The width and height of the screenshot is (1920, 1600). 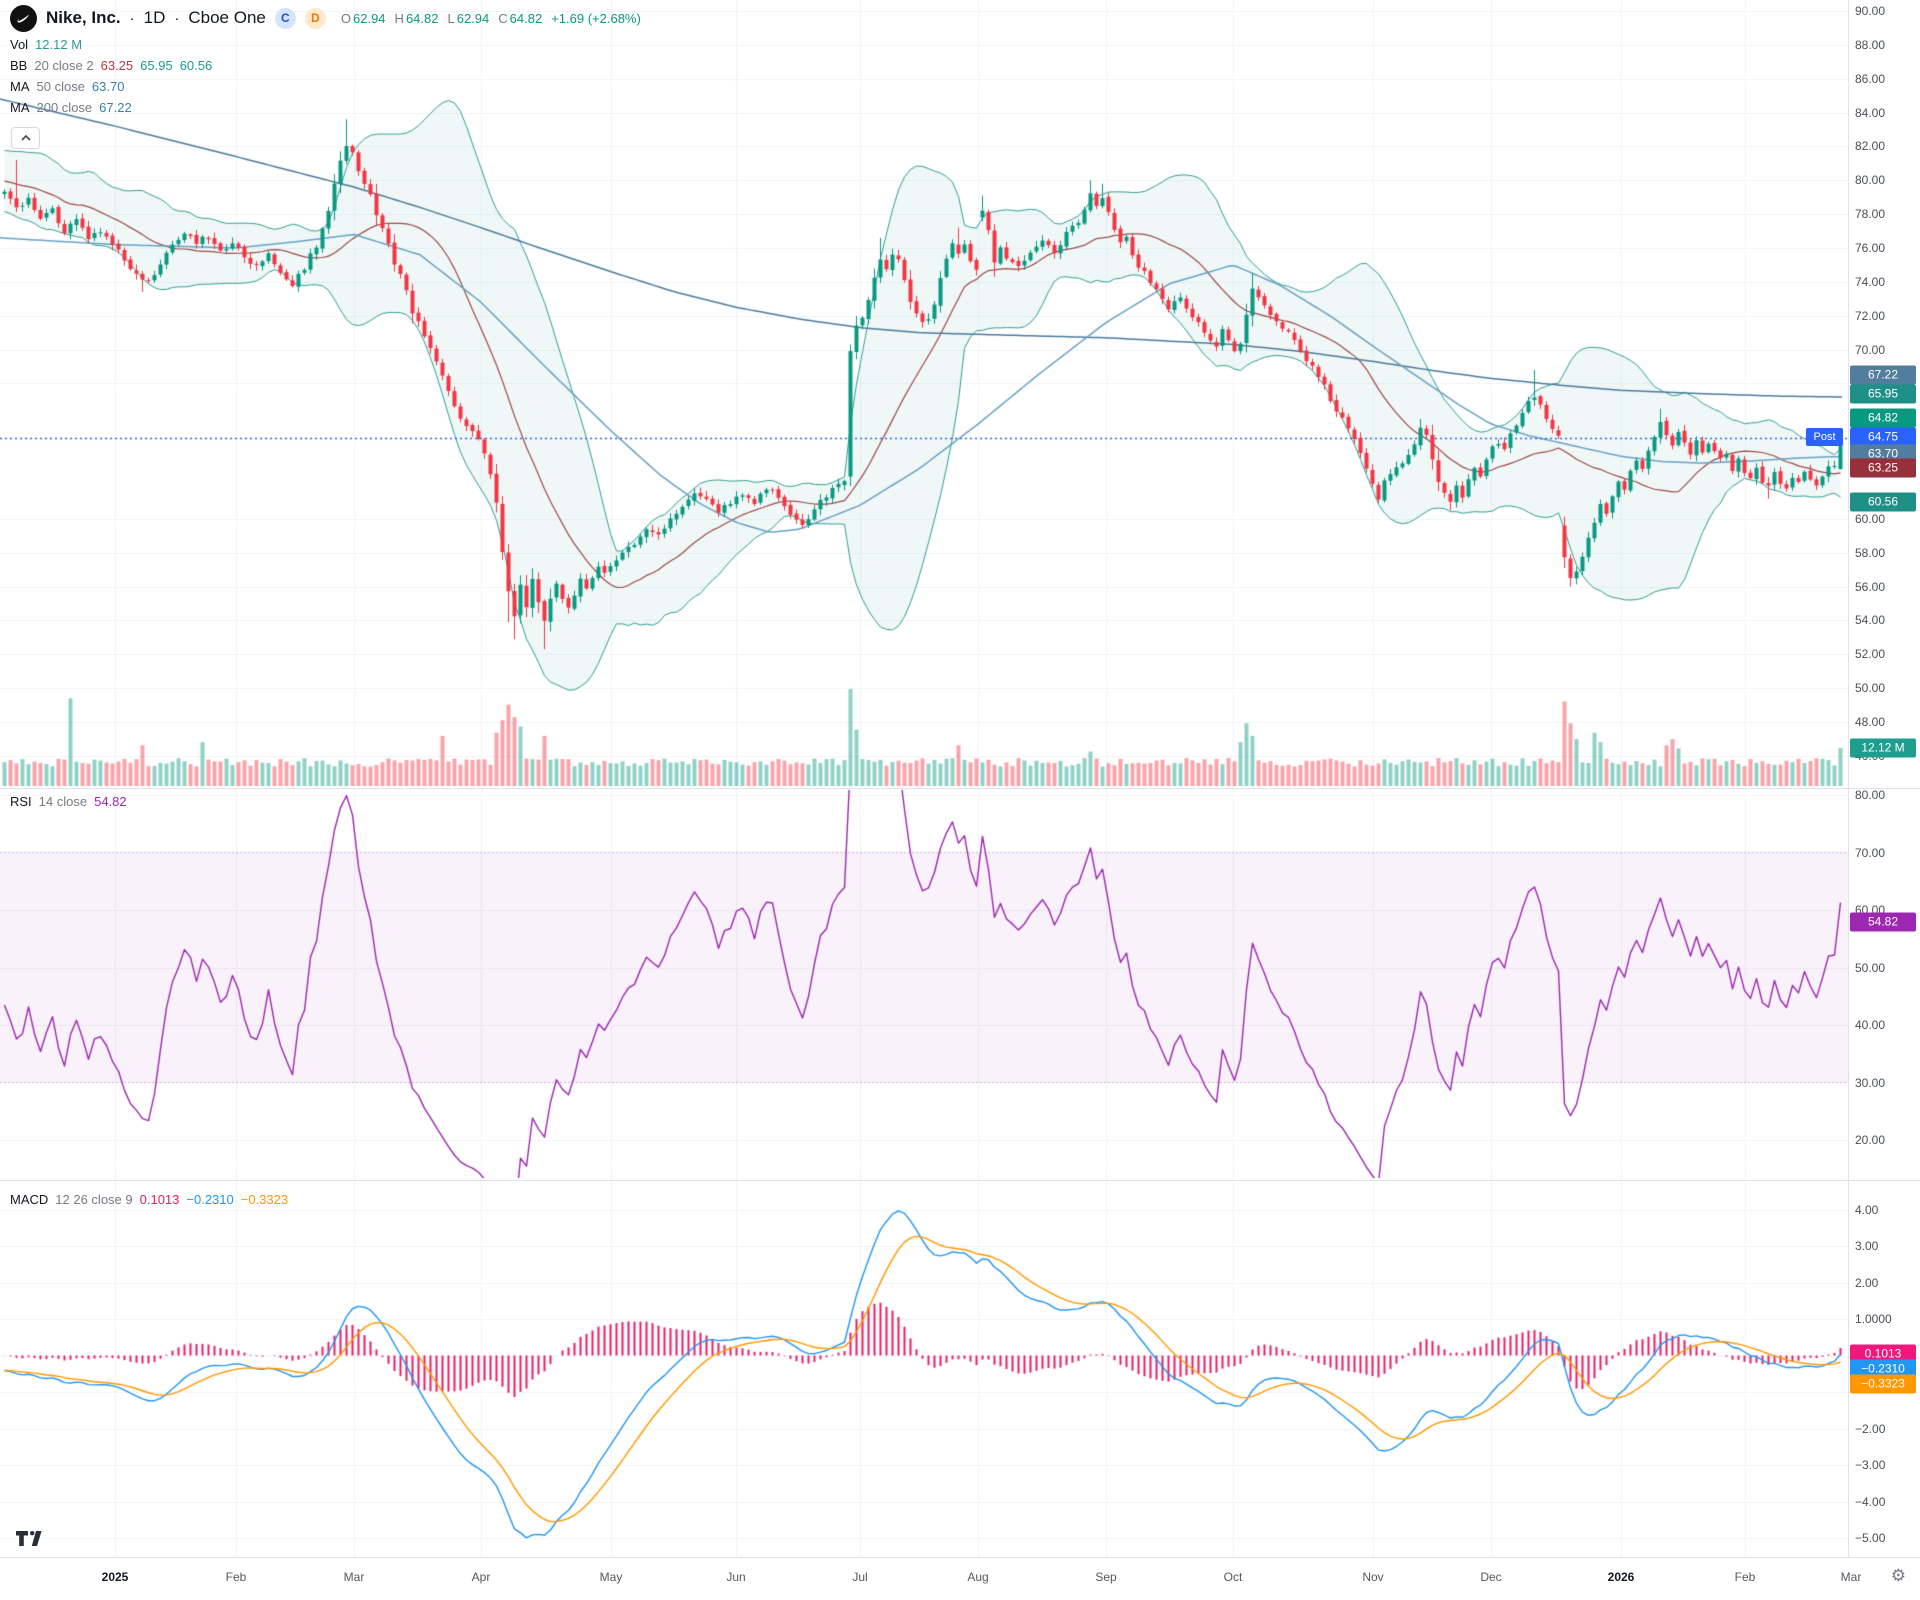 What do you see at coordinates (325, 107) in the screenshot?
I see `ma200-legend-row: MA 200 close 67.22` at bounding box center [325, 107].